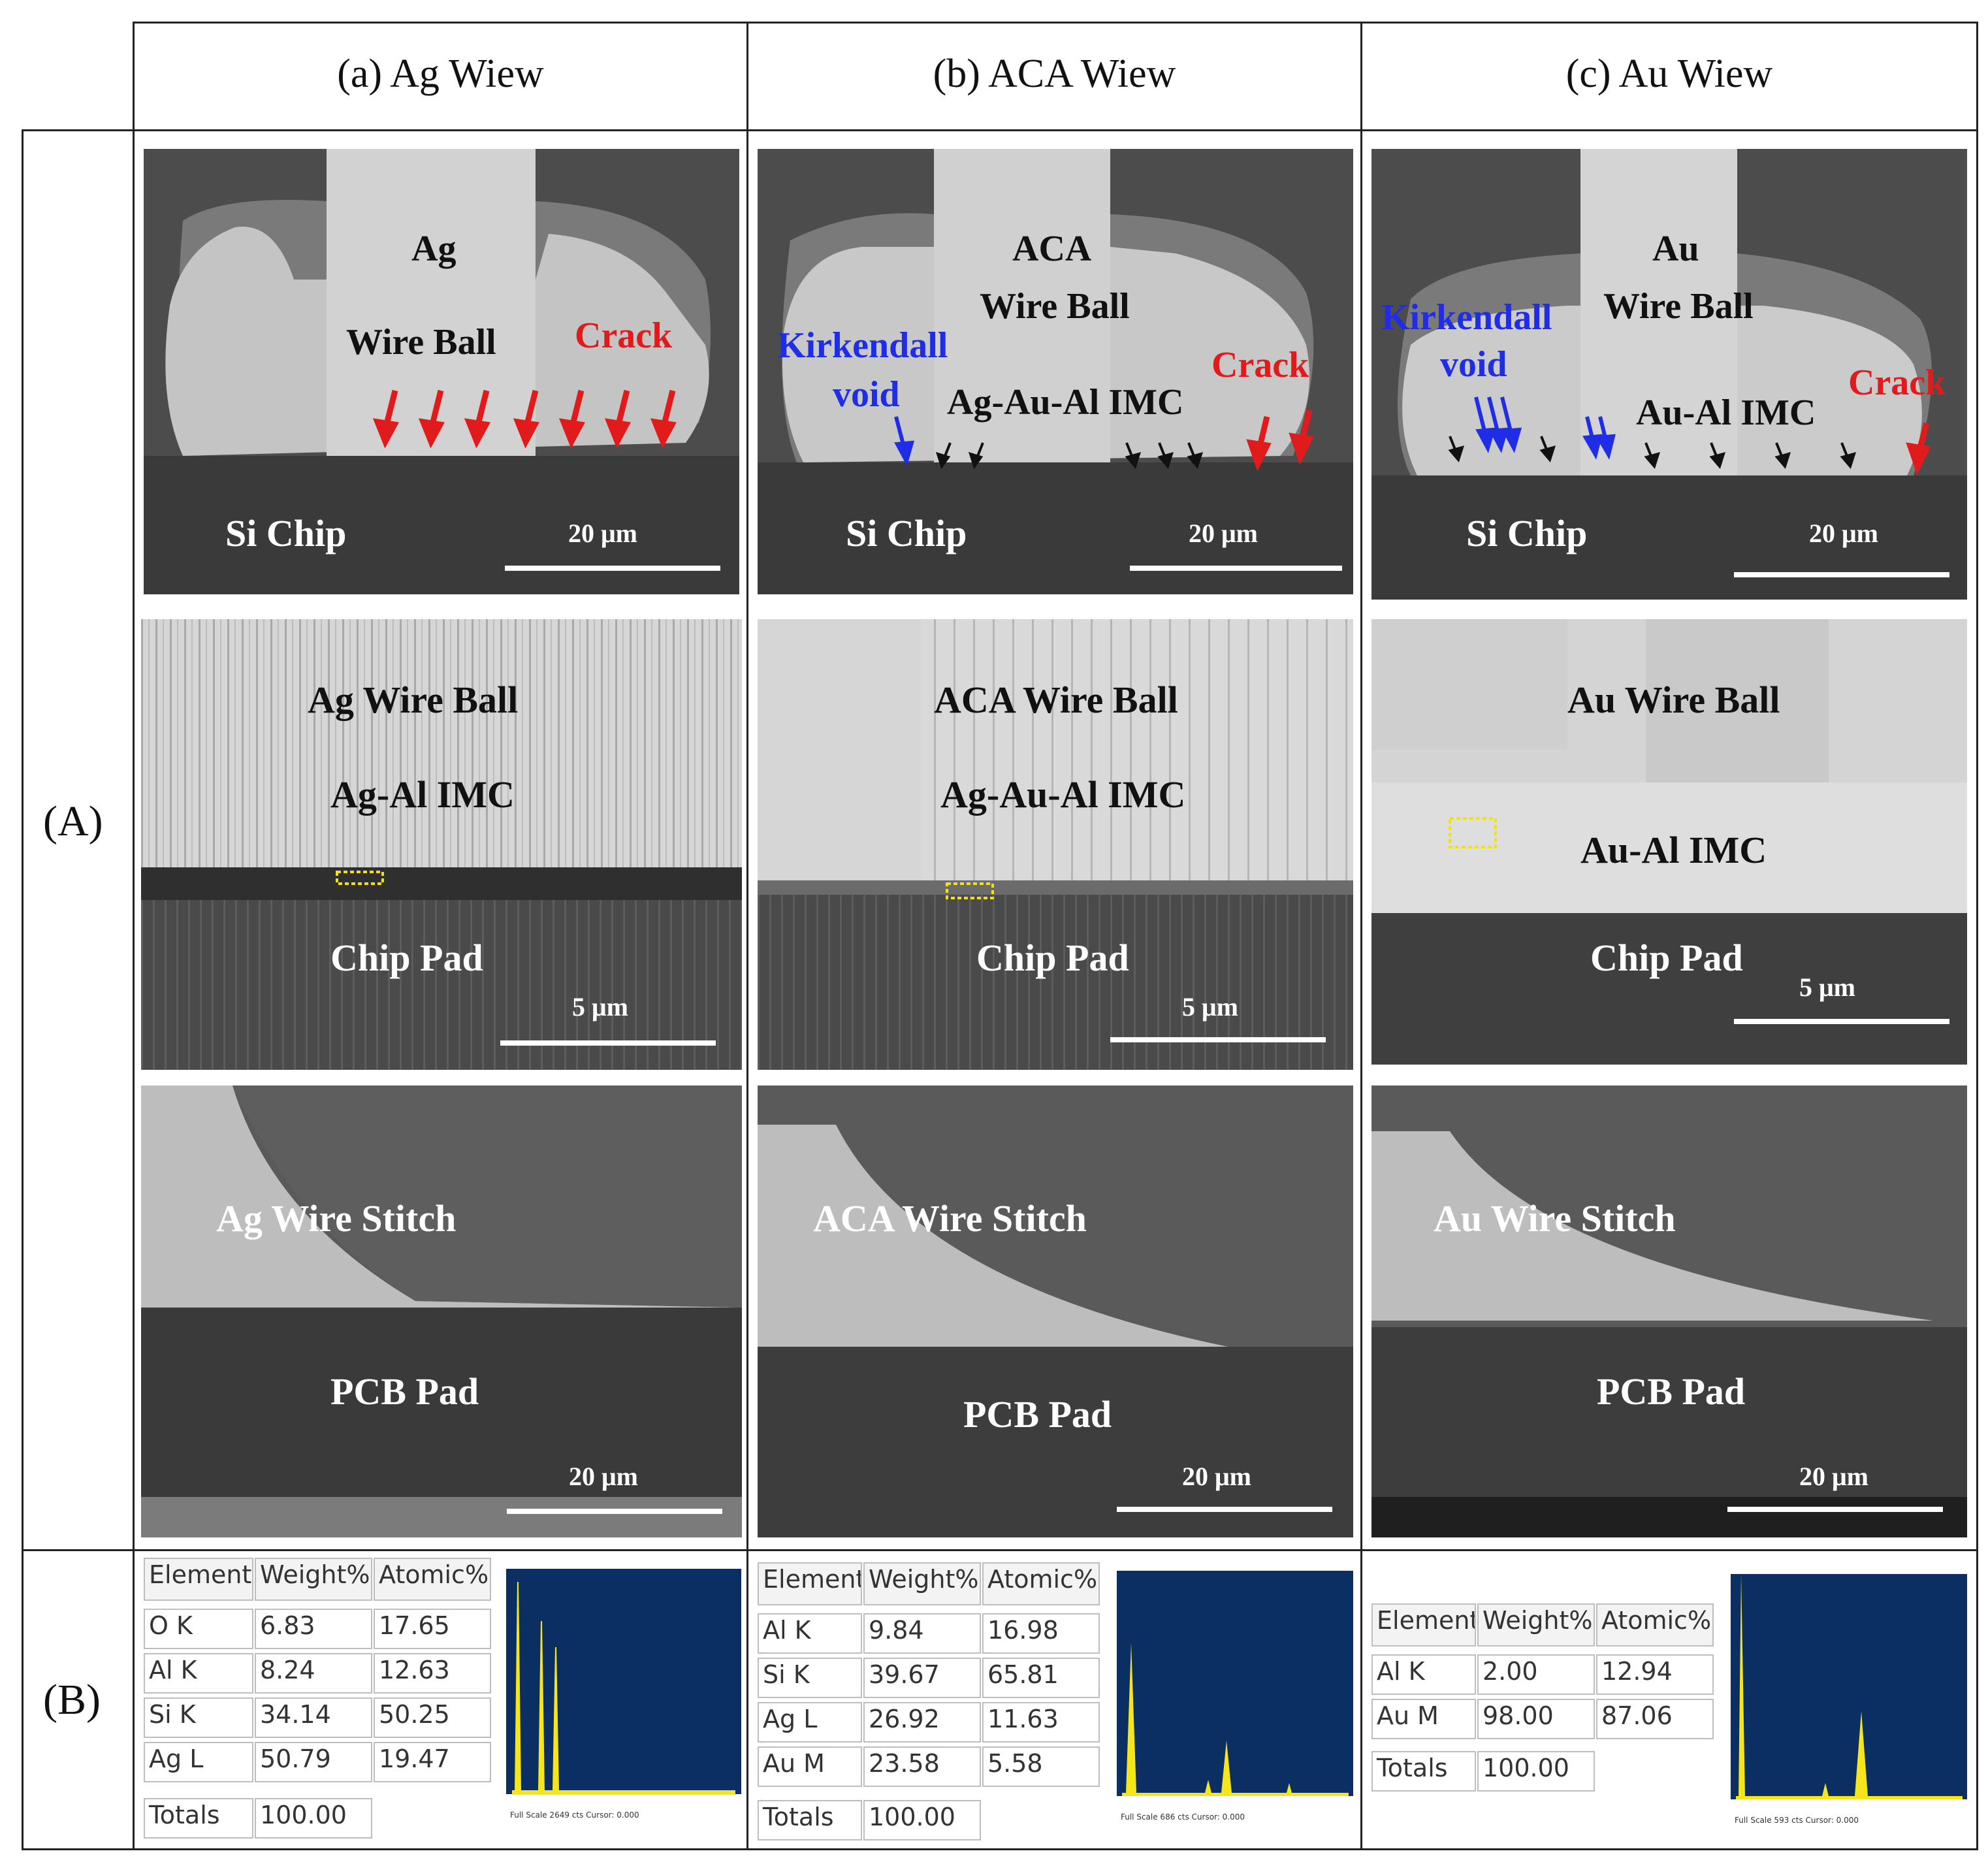  I want to click on eds-cell: 19.47, so click(432, 1762).